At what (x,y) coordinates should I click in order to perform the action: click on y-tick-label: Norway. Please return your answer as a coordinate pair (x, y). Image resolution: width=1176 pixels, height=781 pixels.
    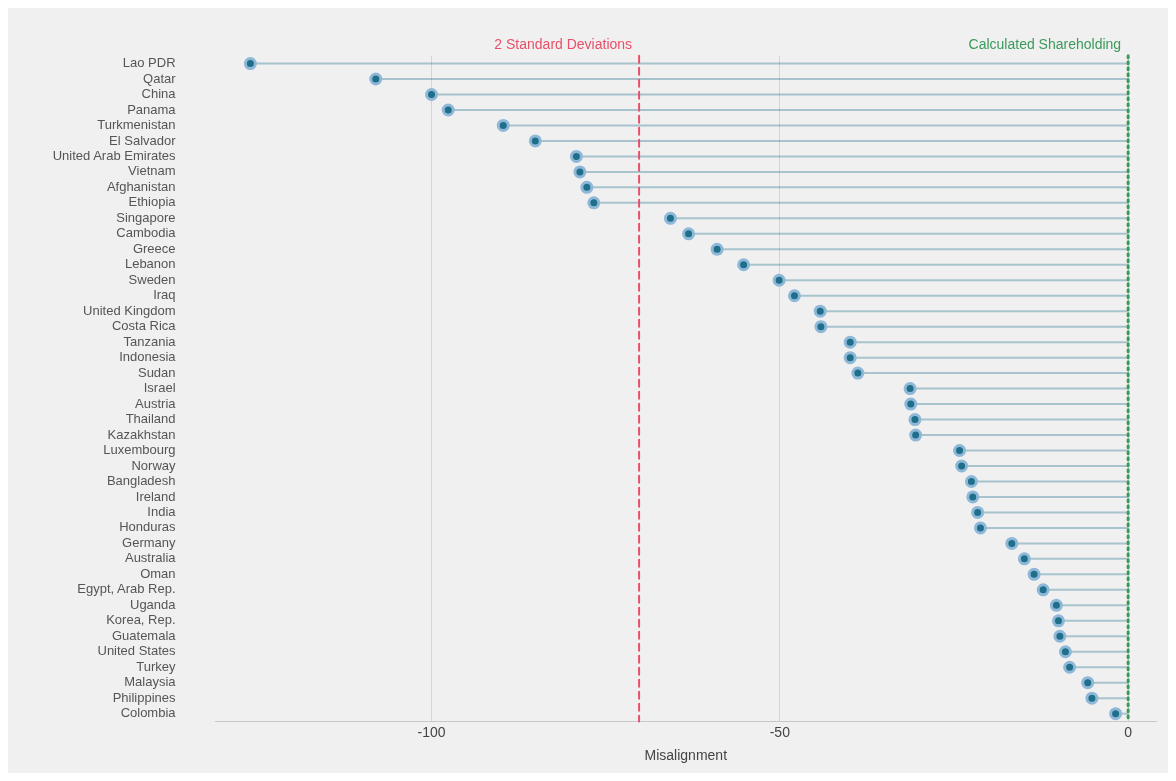
    Looking at the image, I should click on (154, 465).